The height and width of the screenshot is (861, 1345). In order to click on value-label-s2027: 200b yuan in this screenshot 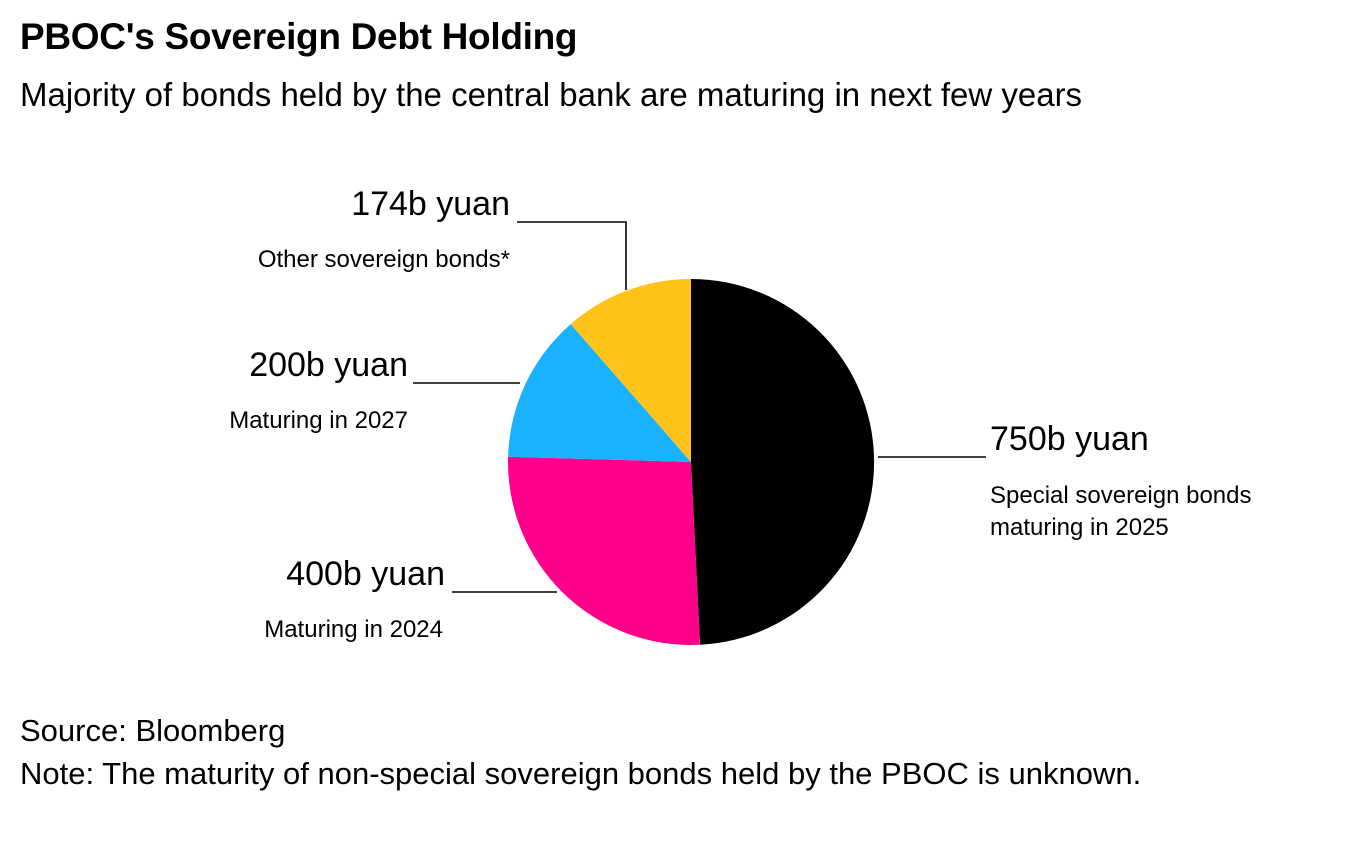, I will do `click(328, 365)`.